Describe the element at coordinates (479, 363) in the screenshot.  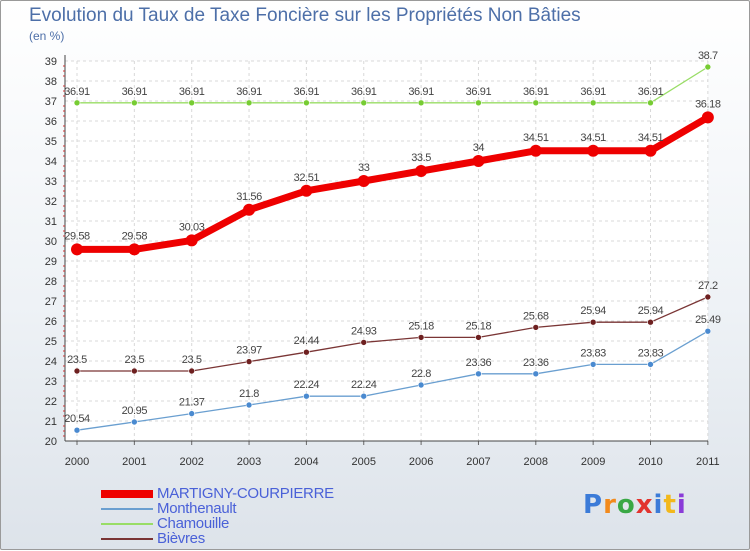
I see `data-label: 23.36` at that location.